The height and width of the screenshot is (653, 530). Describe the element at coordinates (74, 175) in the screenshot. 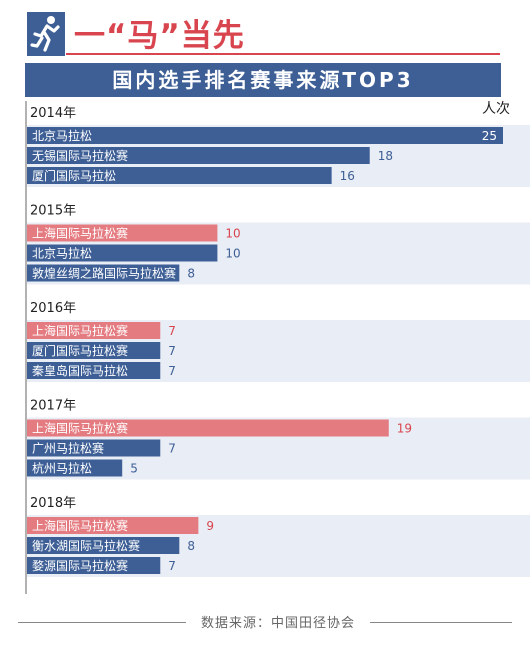

I see `bar-label: 厦门国际马拉松` at that location.